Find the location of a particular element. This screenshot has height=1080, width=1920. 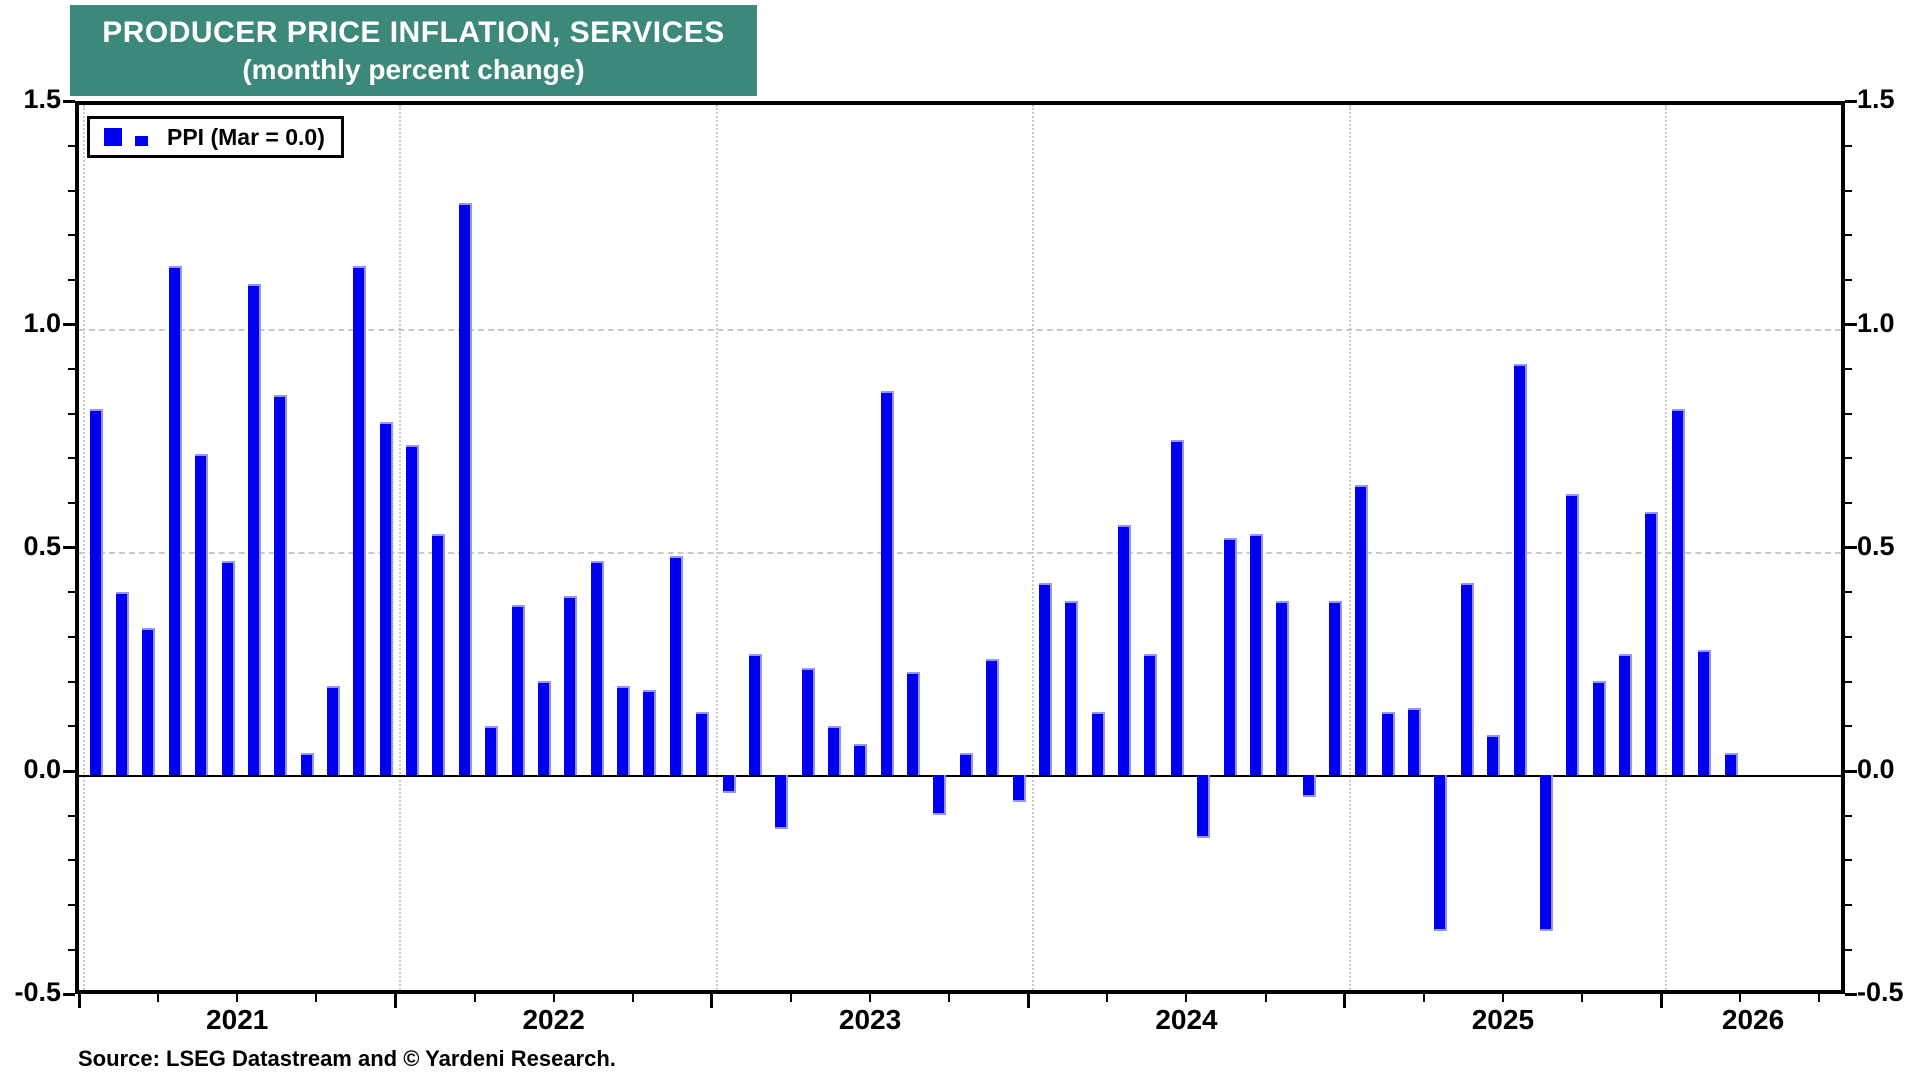

y-axis-label-left: 0.0 is located at coordinates (42, 768).